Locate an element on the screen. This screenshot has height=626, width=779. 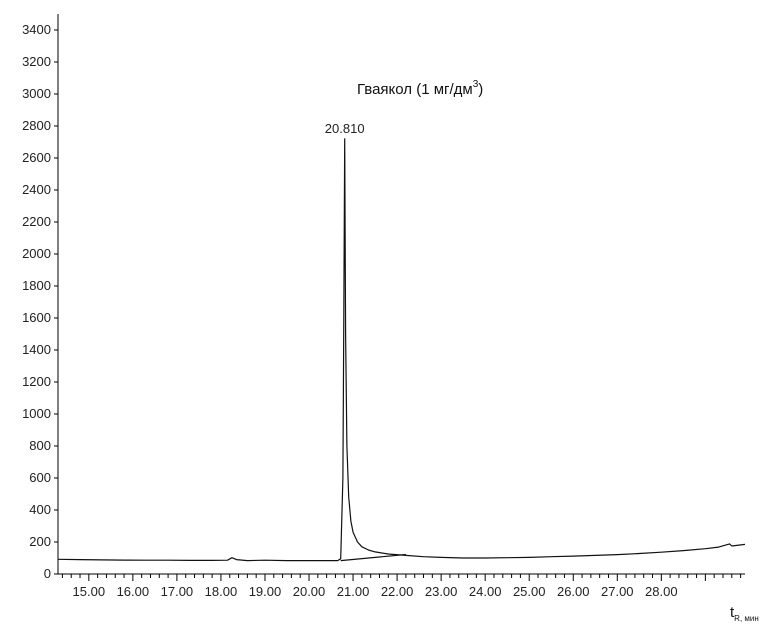
y-tick-label: 2800 is located at coordinates (36, 125).